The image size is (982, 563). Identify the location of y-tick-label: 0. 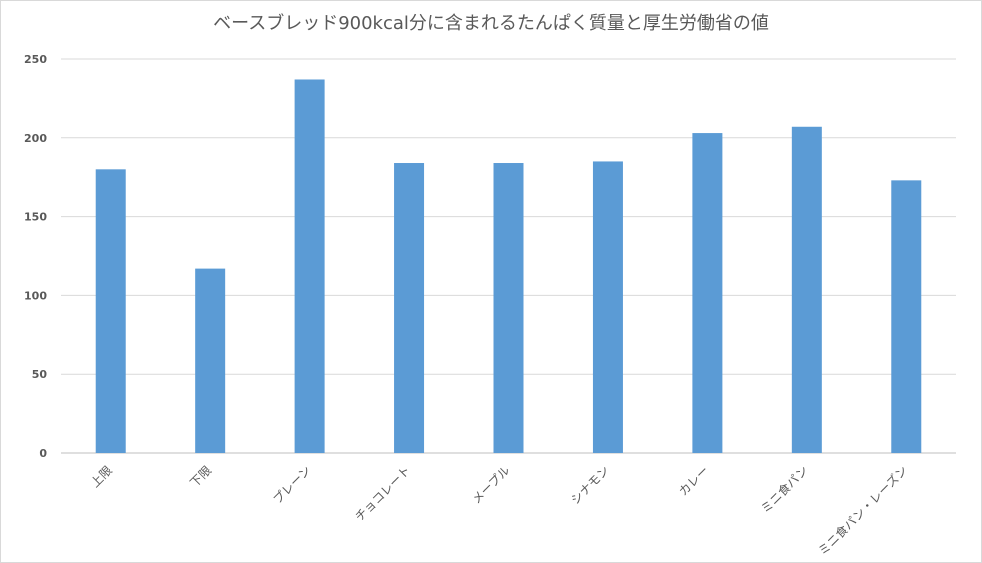
(43, 453).